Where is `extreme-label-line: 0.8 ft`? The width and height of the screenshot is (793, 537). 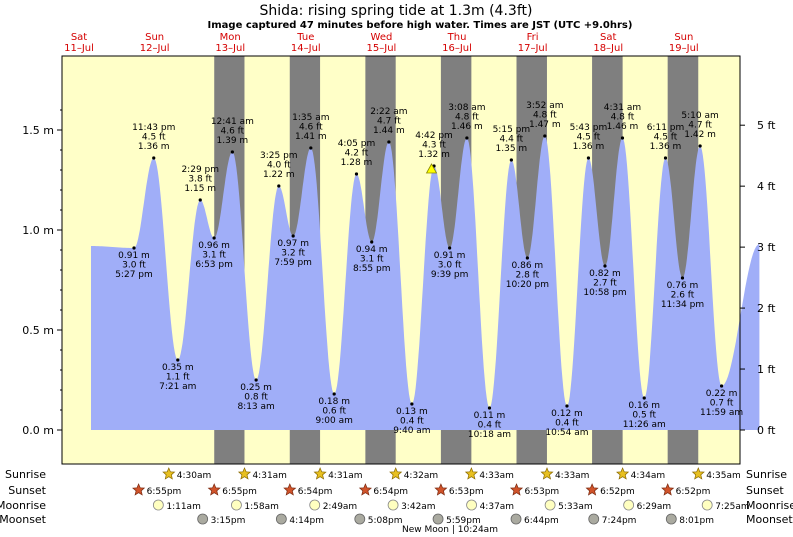
extreme-label-line: 0.8 ft is located at coordinates (256, 398).